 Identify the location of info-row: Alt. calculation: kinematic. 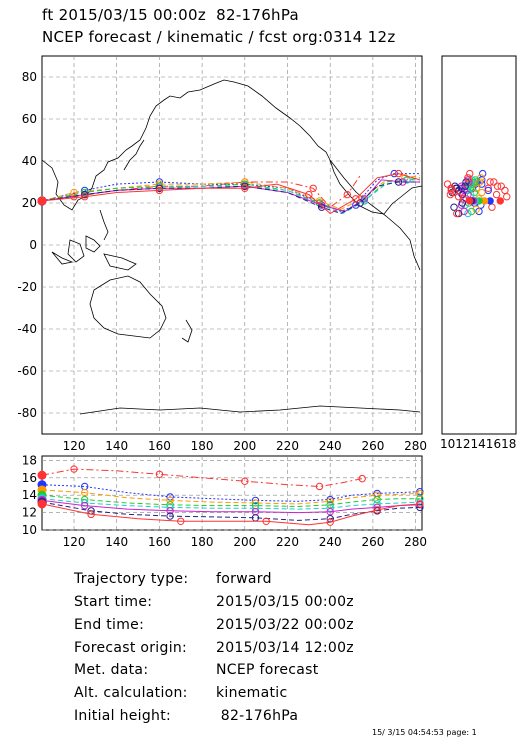
(180, 693).